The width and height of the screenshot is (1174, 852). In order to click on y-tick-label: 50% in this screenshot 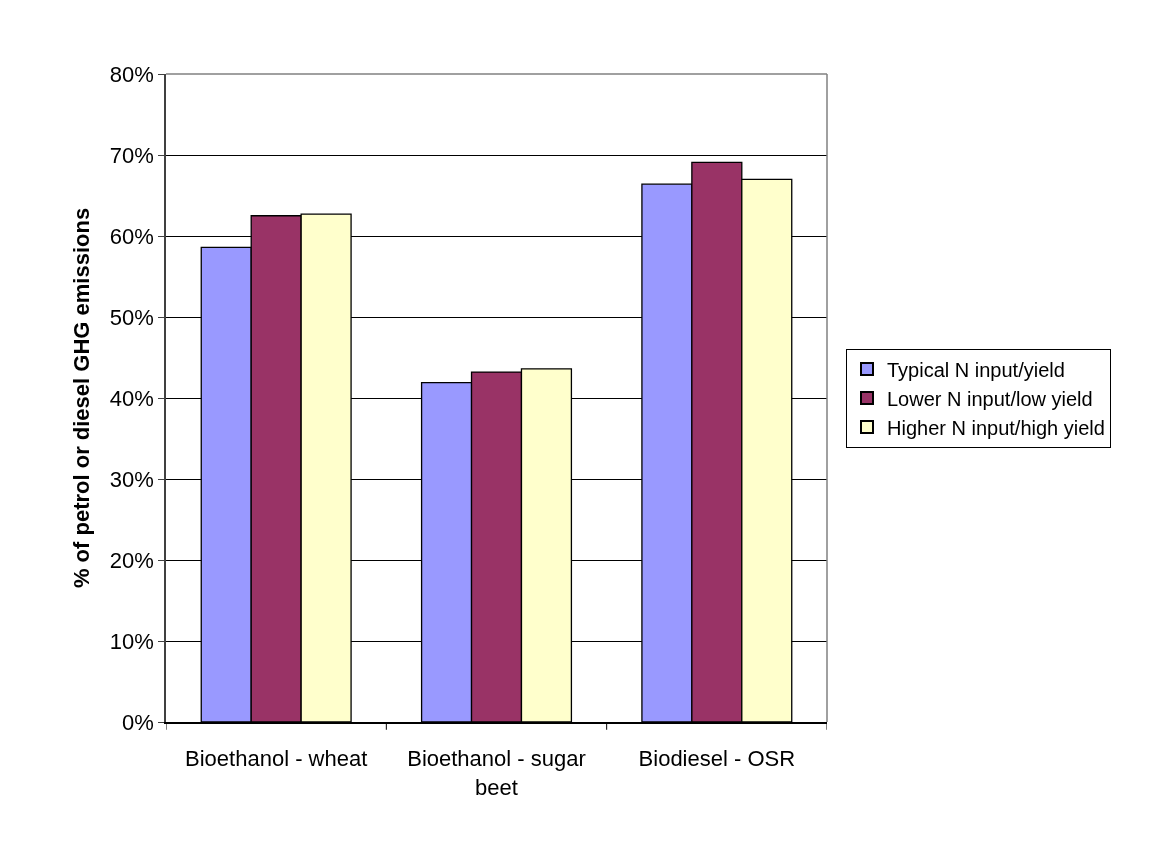, I will do `click(131, 317)`.